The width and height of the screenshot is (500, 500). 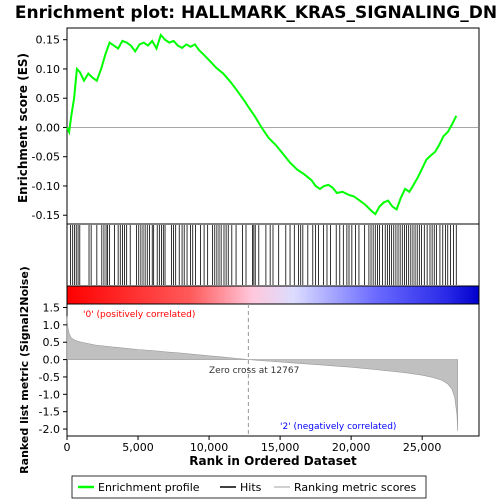 What do you see at coordinates (48, 98) in the screenshot?
I see `es-y-tick-label: 0.05` at bounding box center [48, 98].